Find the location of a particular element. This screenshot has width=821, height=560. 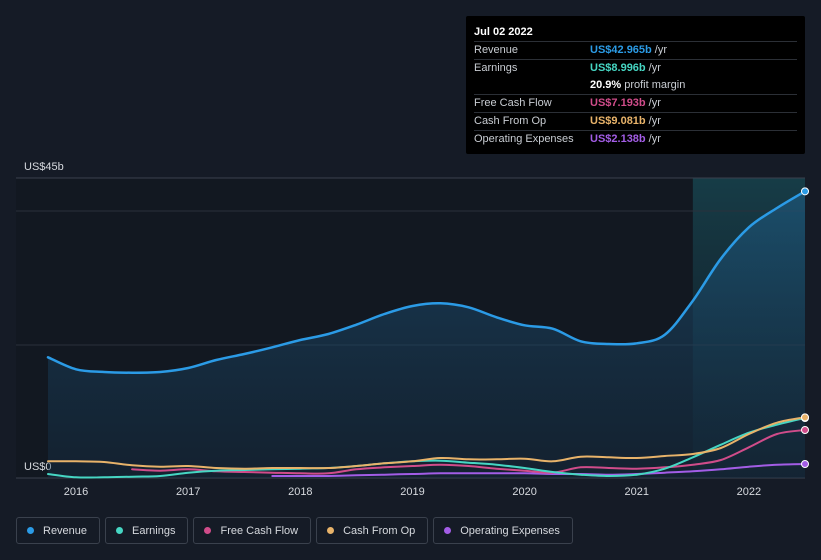

tooltip-row-earnings: Earnings US$8.996b /yr is located at coordinates (635, 68).